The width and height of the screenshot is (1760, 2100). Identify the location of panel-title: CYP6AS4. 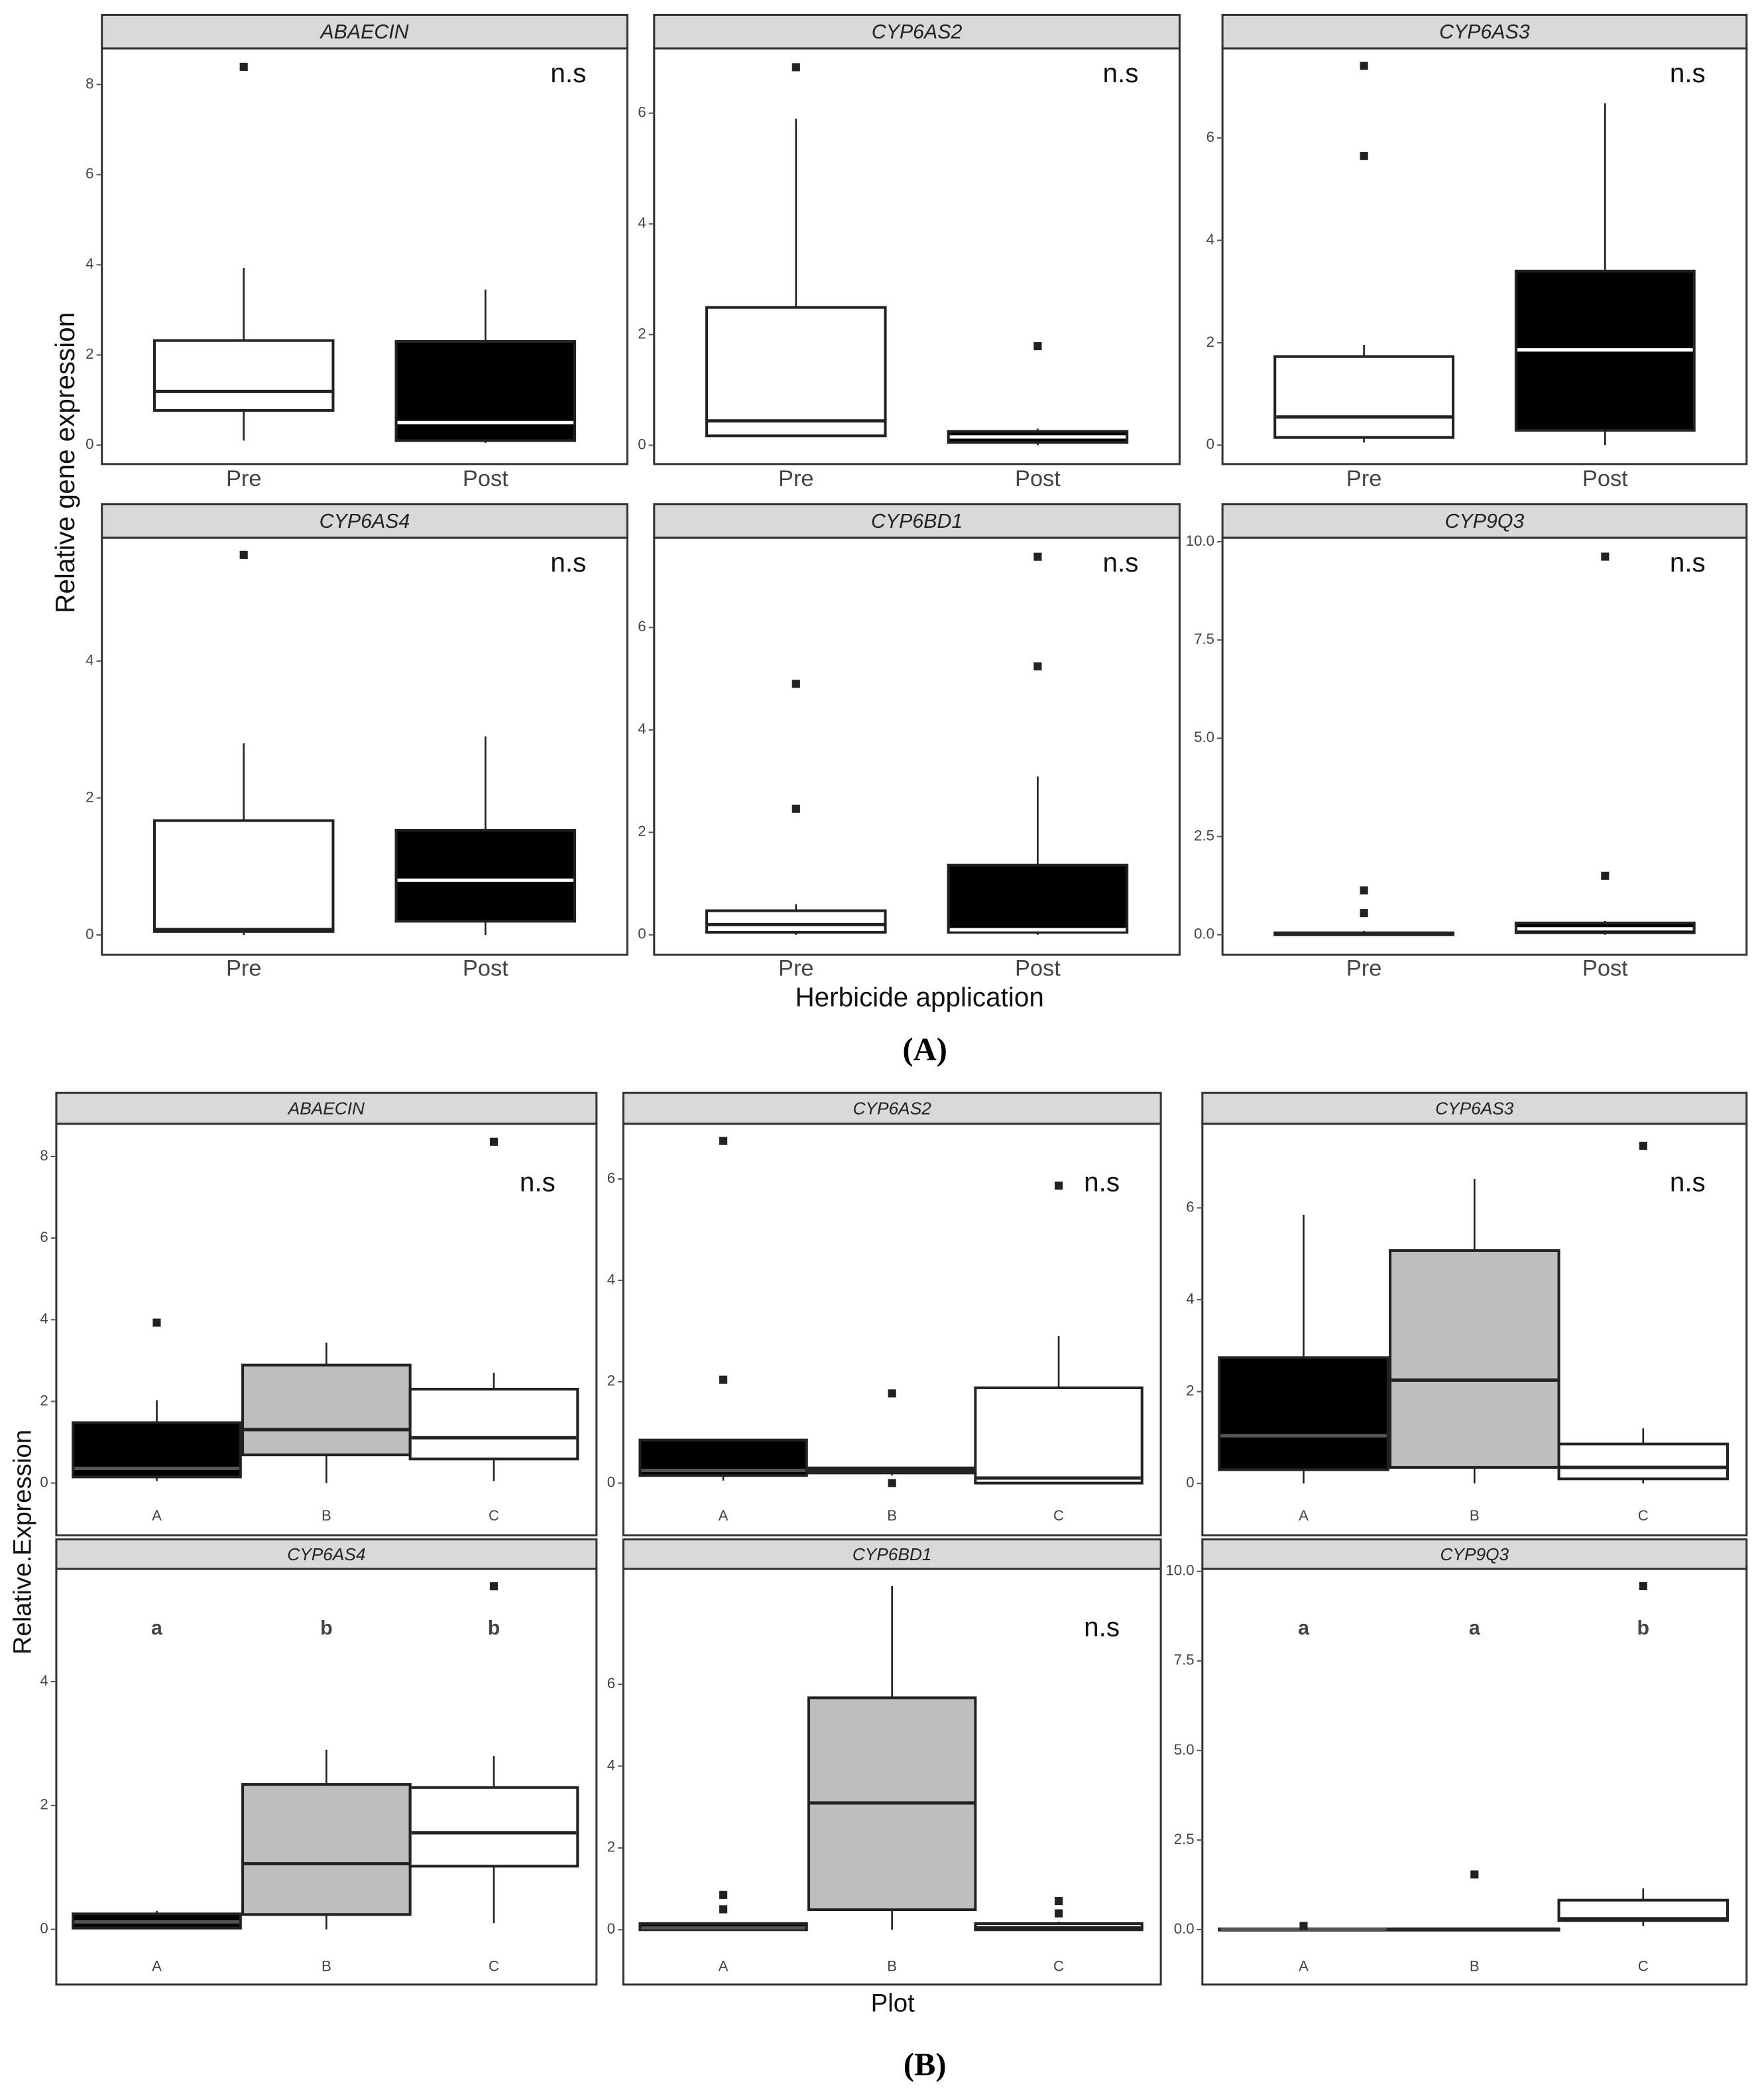
(365, 521).